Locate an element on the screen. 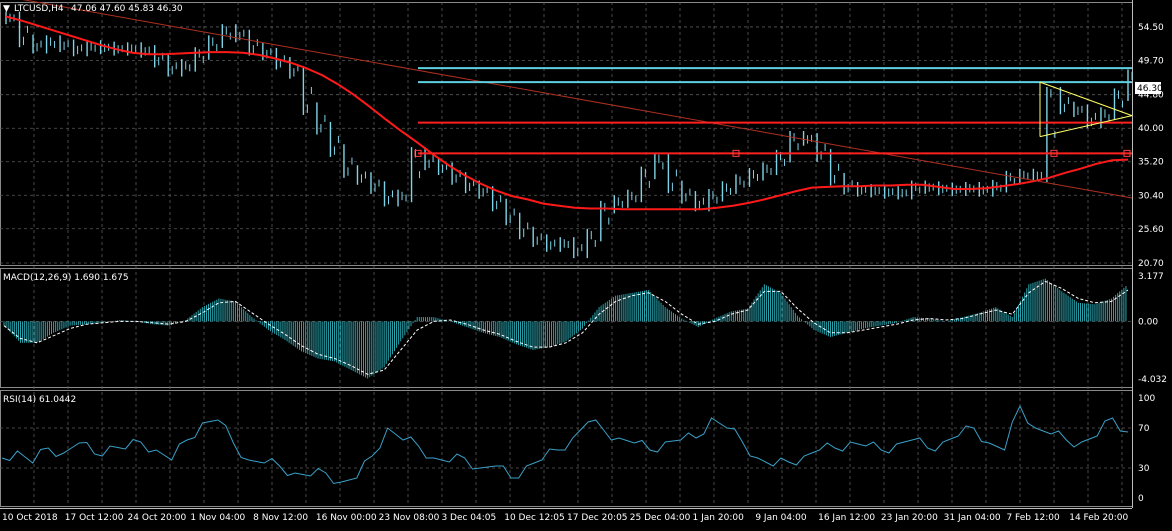 The width and height of the screenshot is (1172, 531). rsi-panel is located at coordinates (565, 444).